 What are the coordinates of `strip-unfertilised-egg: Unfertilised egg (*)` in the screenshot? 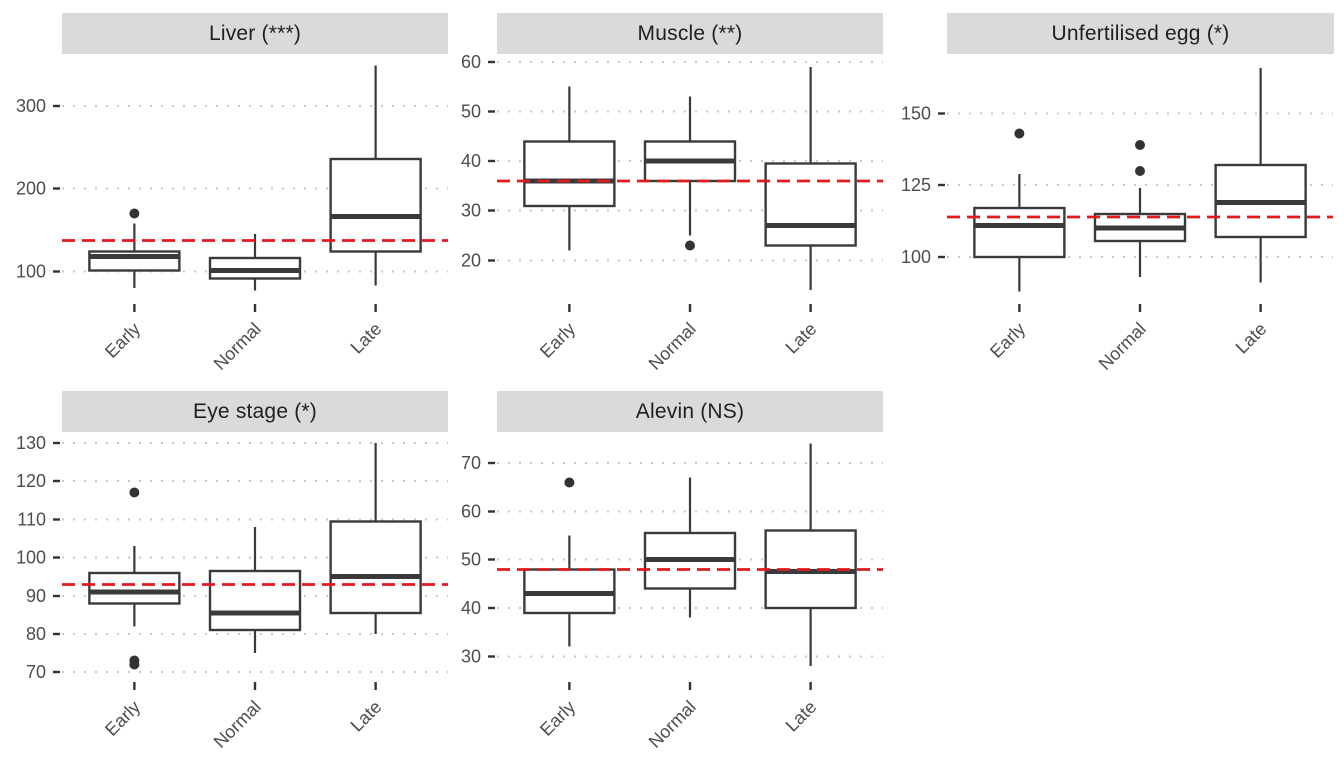 It's located at (1140, 33).